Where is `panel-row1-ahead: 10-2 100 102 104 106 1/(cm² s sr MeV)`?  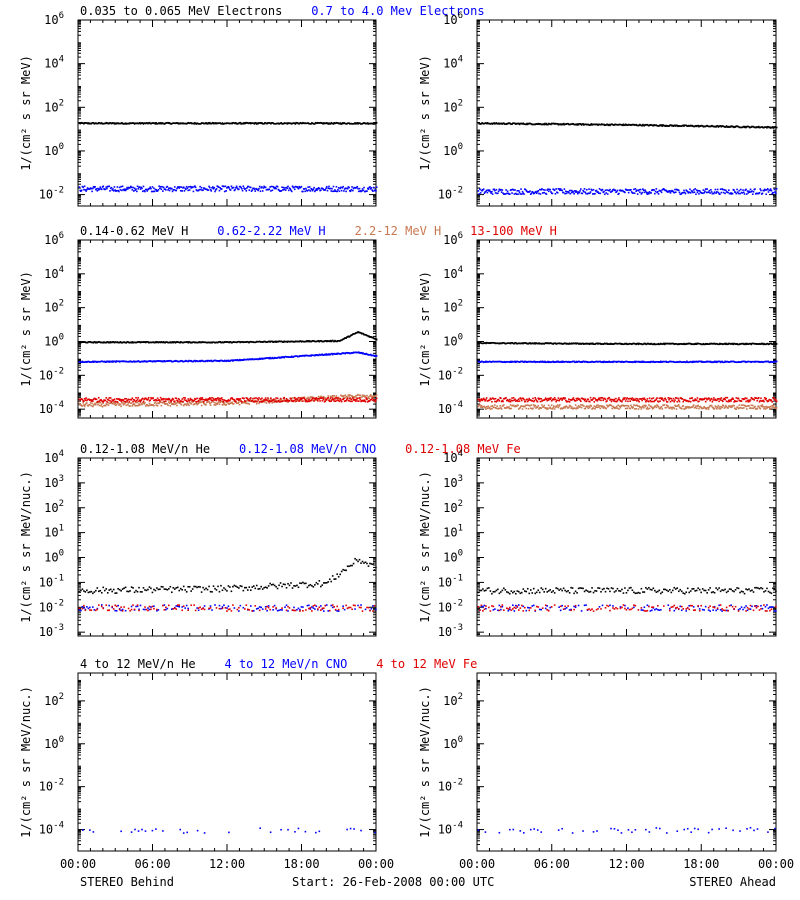
panel-row1-ahead: 10-2 100 102 104 106 1/(cm² s sr MeV) is located at coordinates (598, 109).